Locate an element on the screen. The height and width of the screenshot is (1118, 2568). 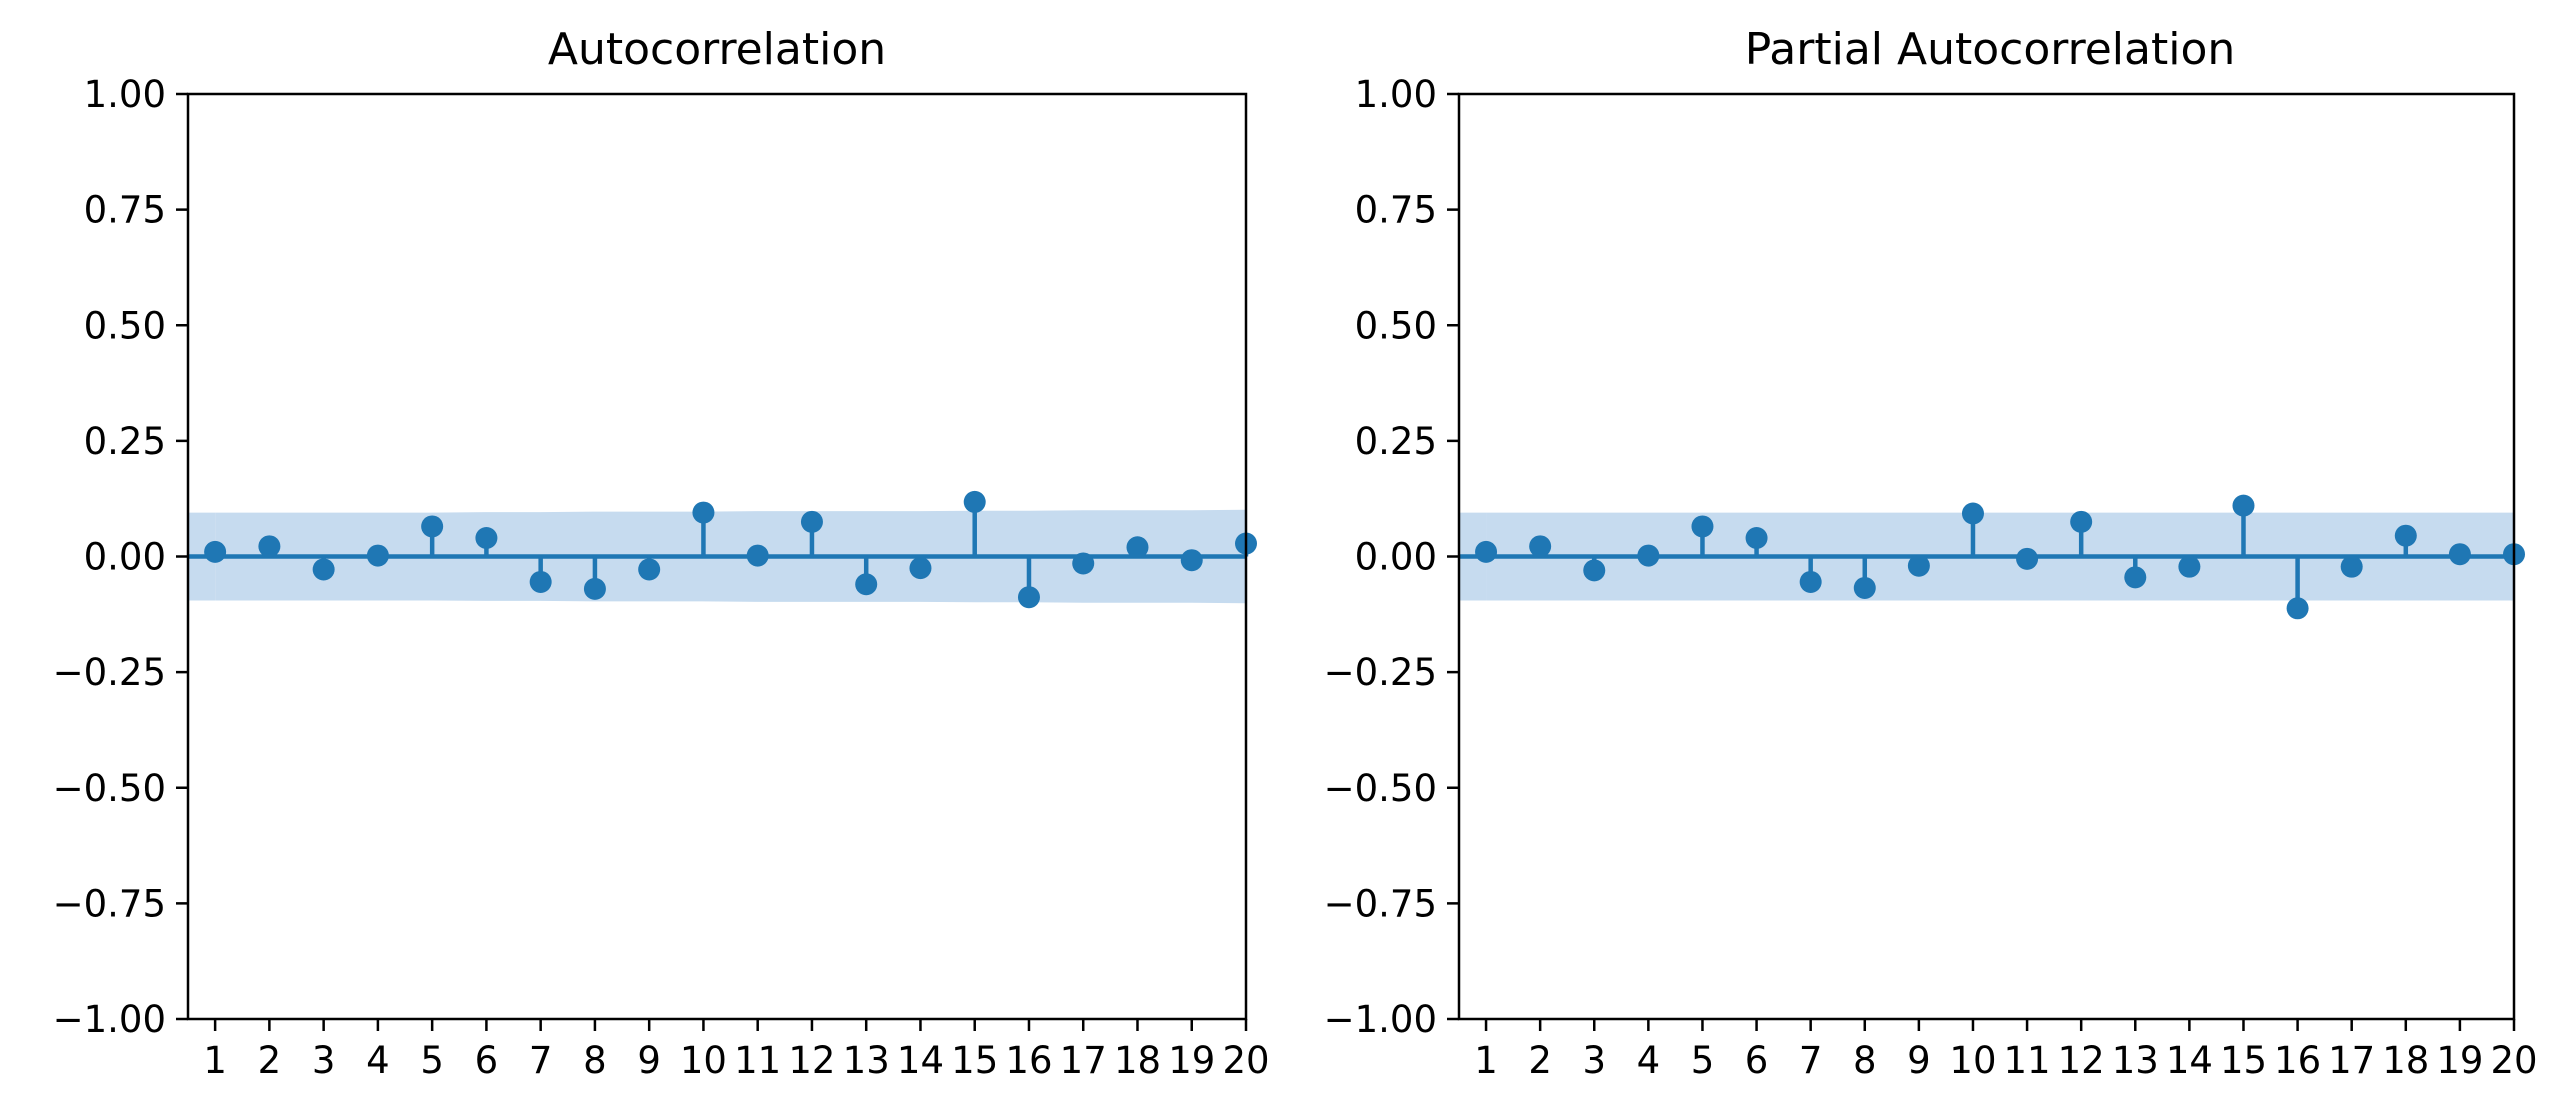
acf-xtick-label: 11 is located at coordinates (757, 1060).